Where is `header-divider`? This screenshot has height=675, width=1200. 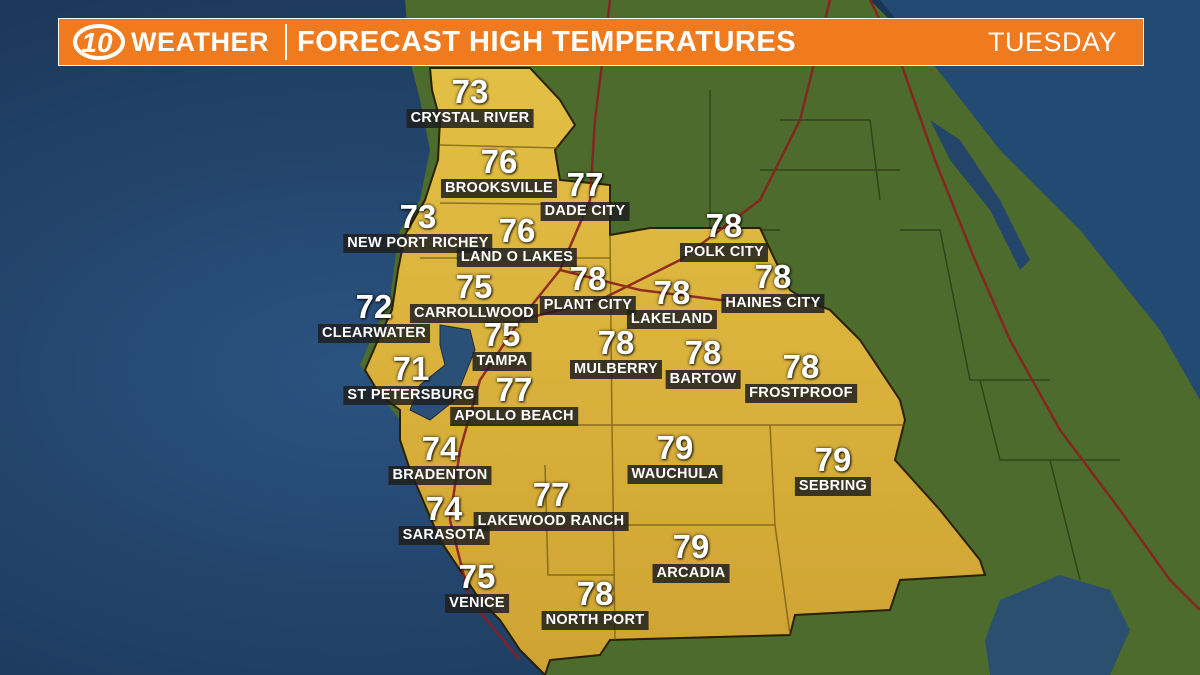
header-divider is located at coordinates (286, 42).